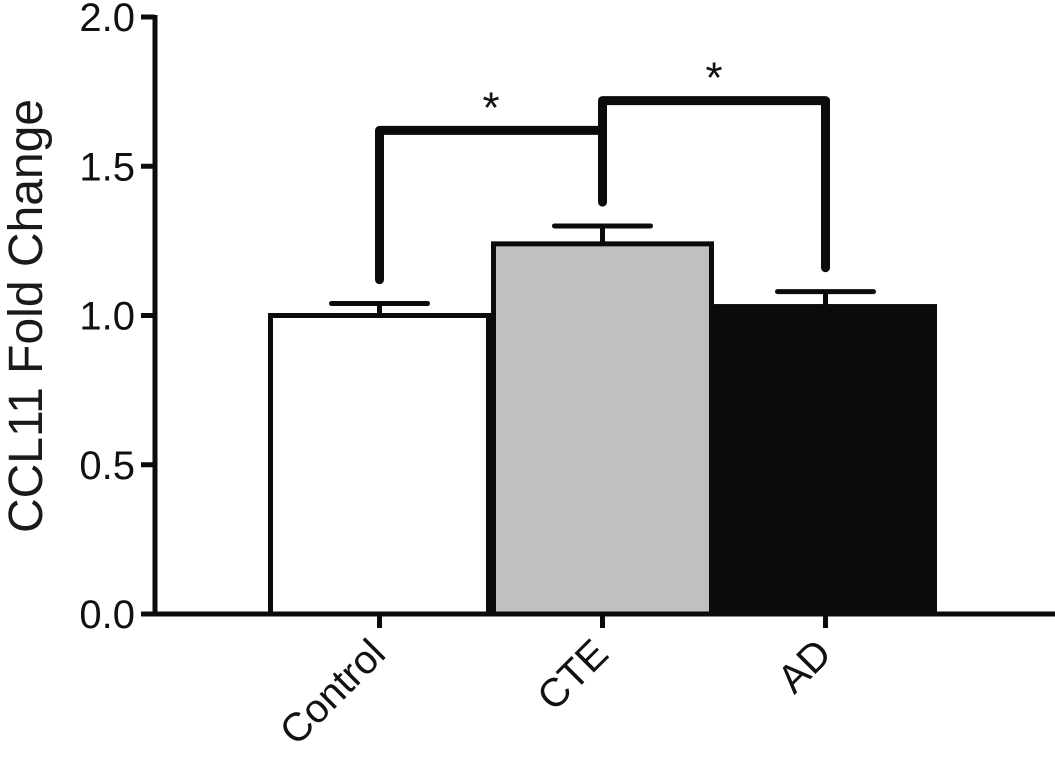 The image size is (1055, 761). Describe the element at coordinates (107, 615) in the screenshot. I see `y-tick-label: 0.0` at that location.